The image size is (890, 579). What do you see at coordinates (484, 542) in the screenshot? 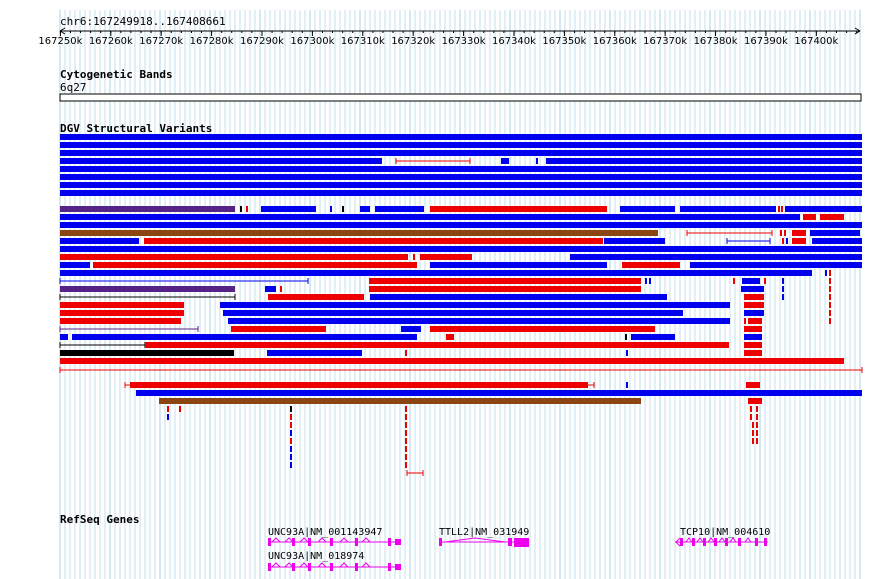
I see `gene-ttll2` at bounding box center [484, 542].